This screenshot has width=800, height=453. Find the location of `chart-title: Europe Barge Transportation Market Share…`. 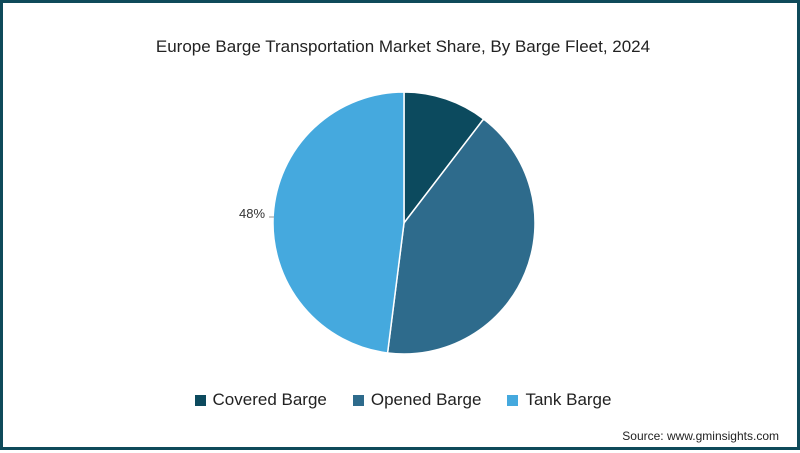

chart-title: Europe Barge Transportation Market Share… is located at coordinates (403, 46).